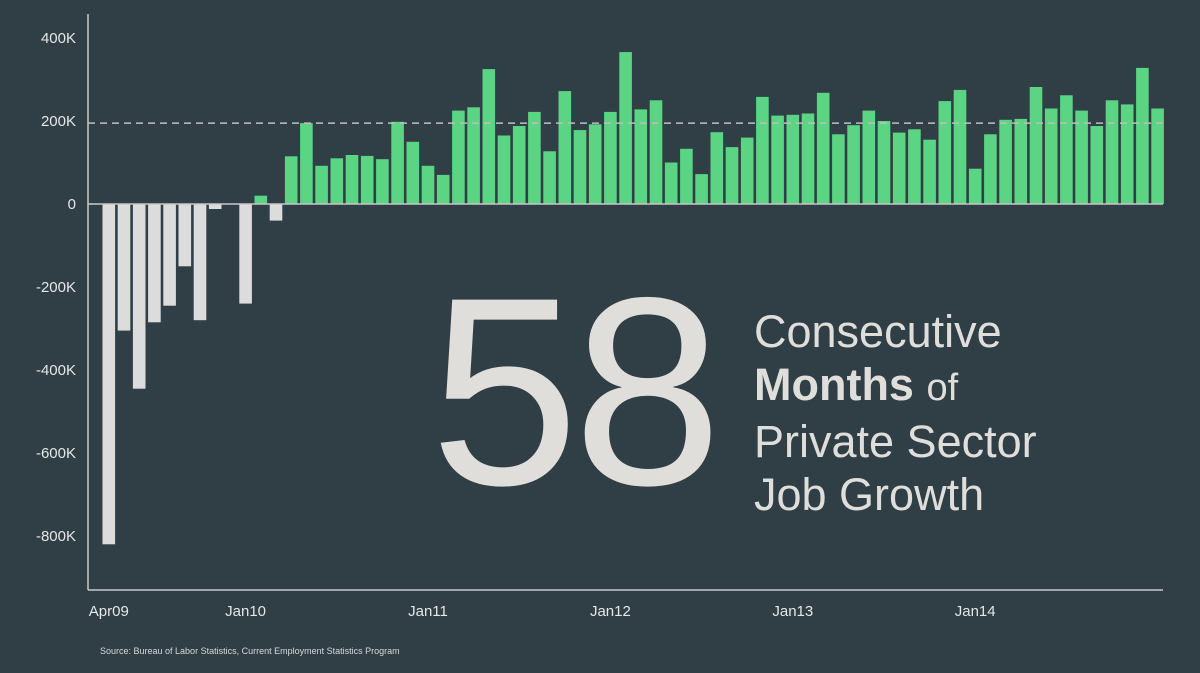 The width and height of the screenshot is (1200, 673). Describe the element at coordinates (610, 611) in the screenshot. I see `x-tick-label: Jan12` at that location.